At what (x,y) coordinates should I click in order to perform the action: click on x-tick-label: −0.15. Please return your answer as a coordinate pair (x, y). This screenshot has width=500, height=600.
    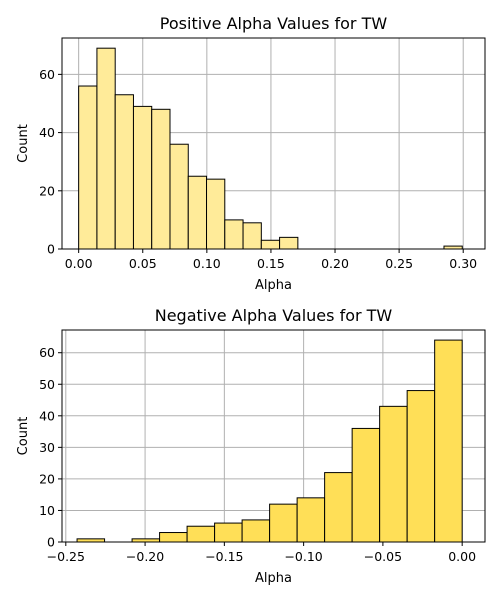
    Looking at the image, I should click on (224, 556).